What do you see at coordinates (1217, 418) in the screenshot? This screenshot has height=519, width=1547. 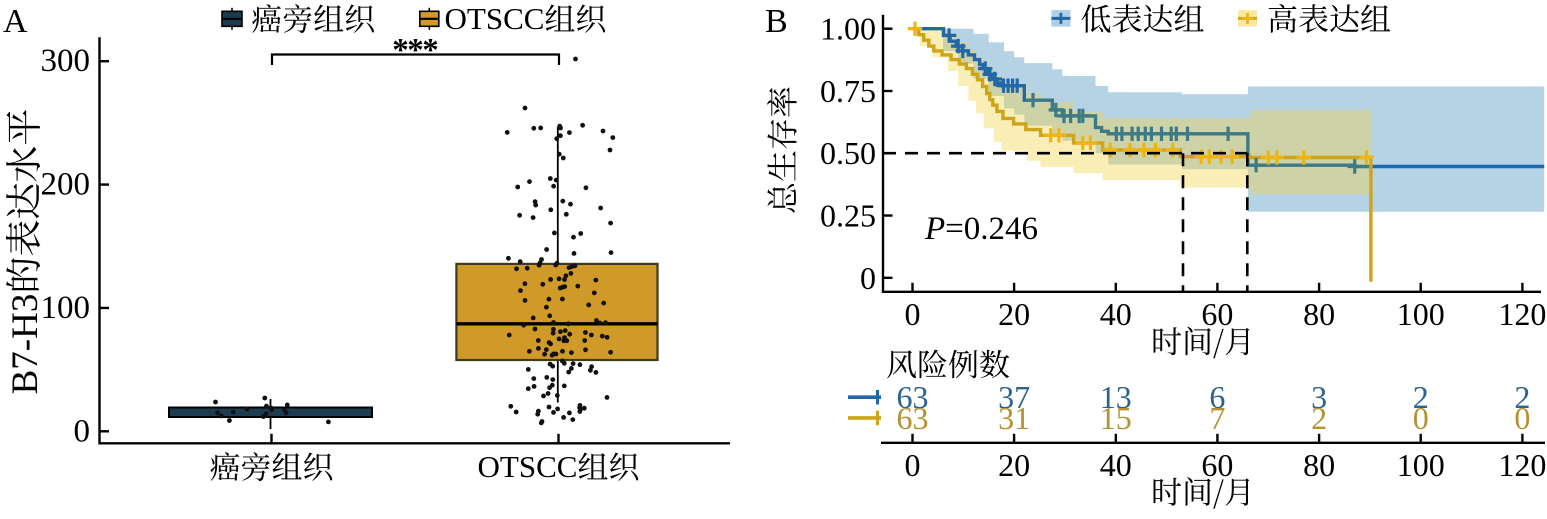 I see `svg-text: 7` at bounding box center [1217, 418].